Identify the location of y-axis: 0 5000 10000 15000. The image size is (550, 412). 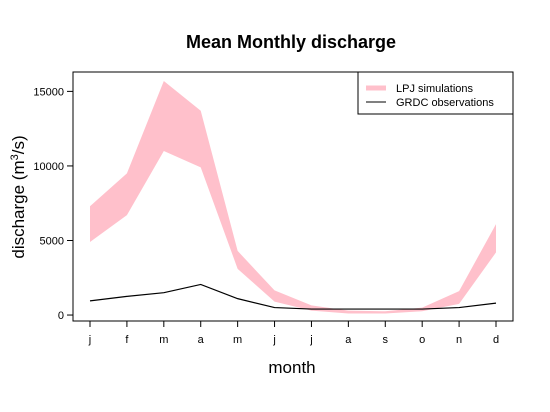
(53, 204).